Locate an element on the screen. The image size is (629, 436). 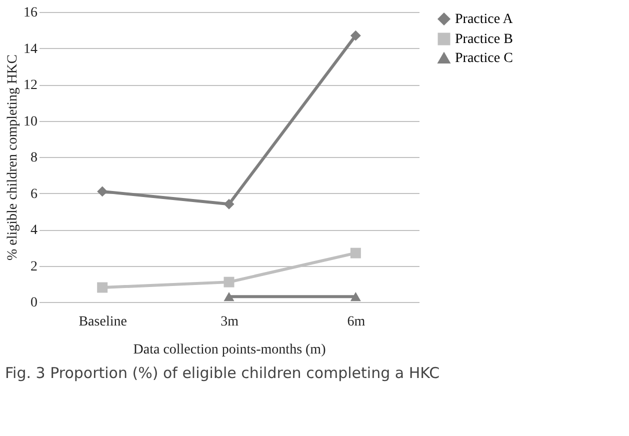
legend-label: Practice A is located at coordinates (484, 19).